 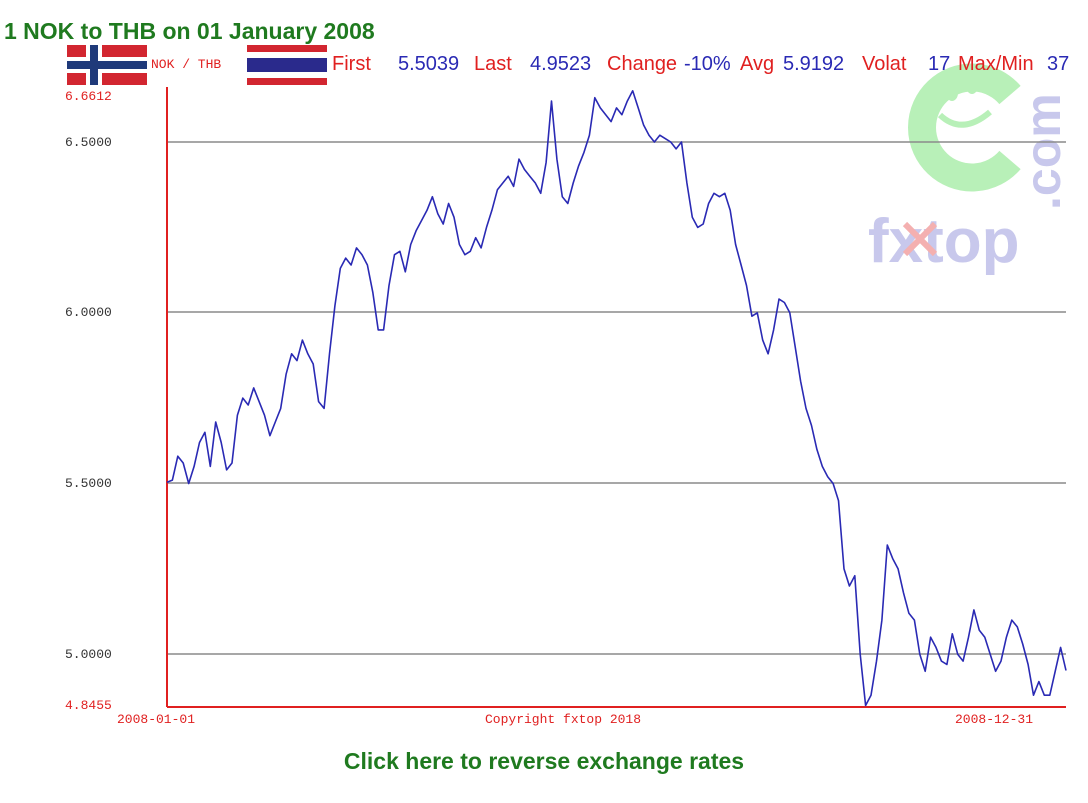 I want to click on smiley-logo-icon, so click(x=964, y=127).